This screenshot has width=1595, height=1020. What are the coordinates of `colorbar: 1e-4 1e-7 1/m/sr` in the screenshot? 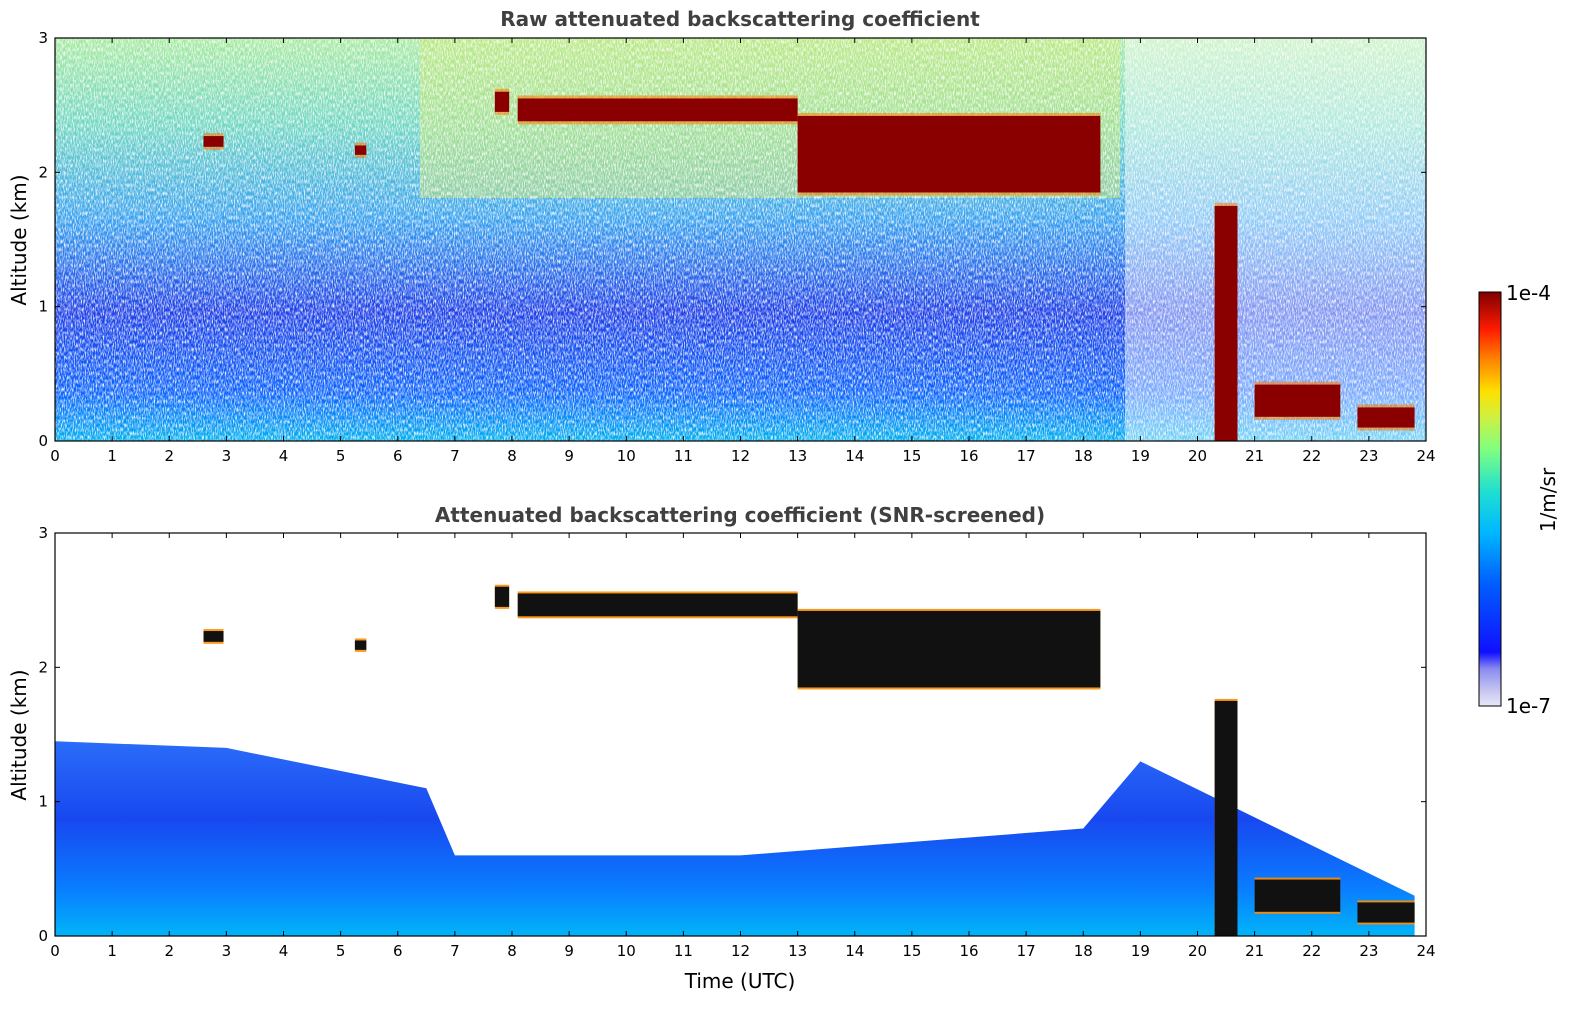 It's located at (1519, 499).